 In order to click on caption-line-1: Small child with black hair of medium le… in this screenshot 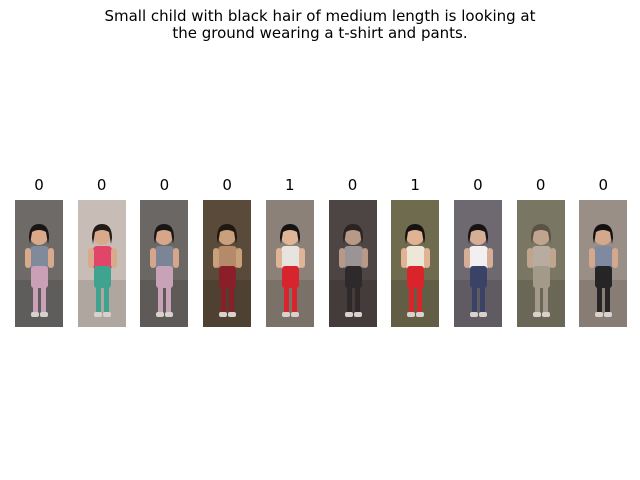, I will do `click(320, 16)`.